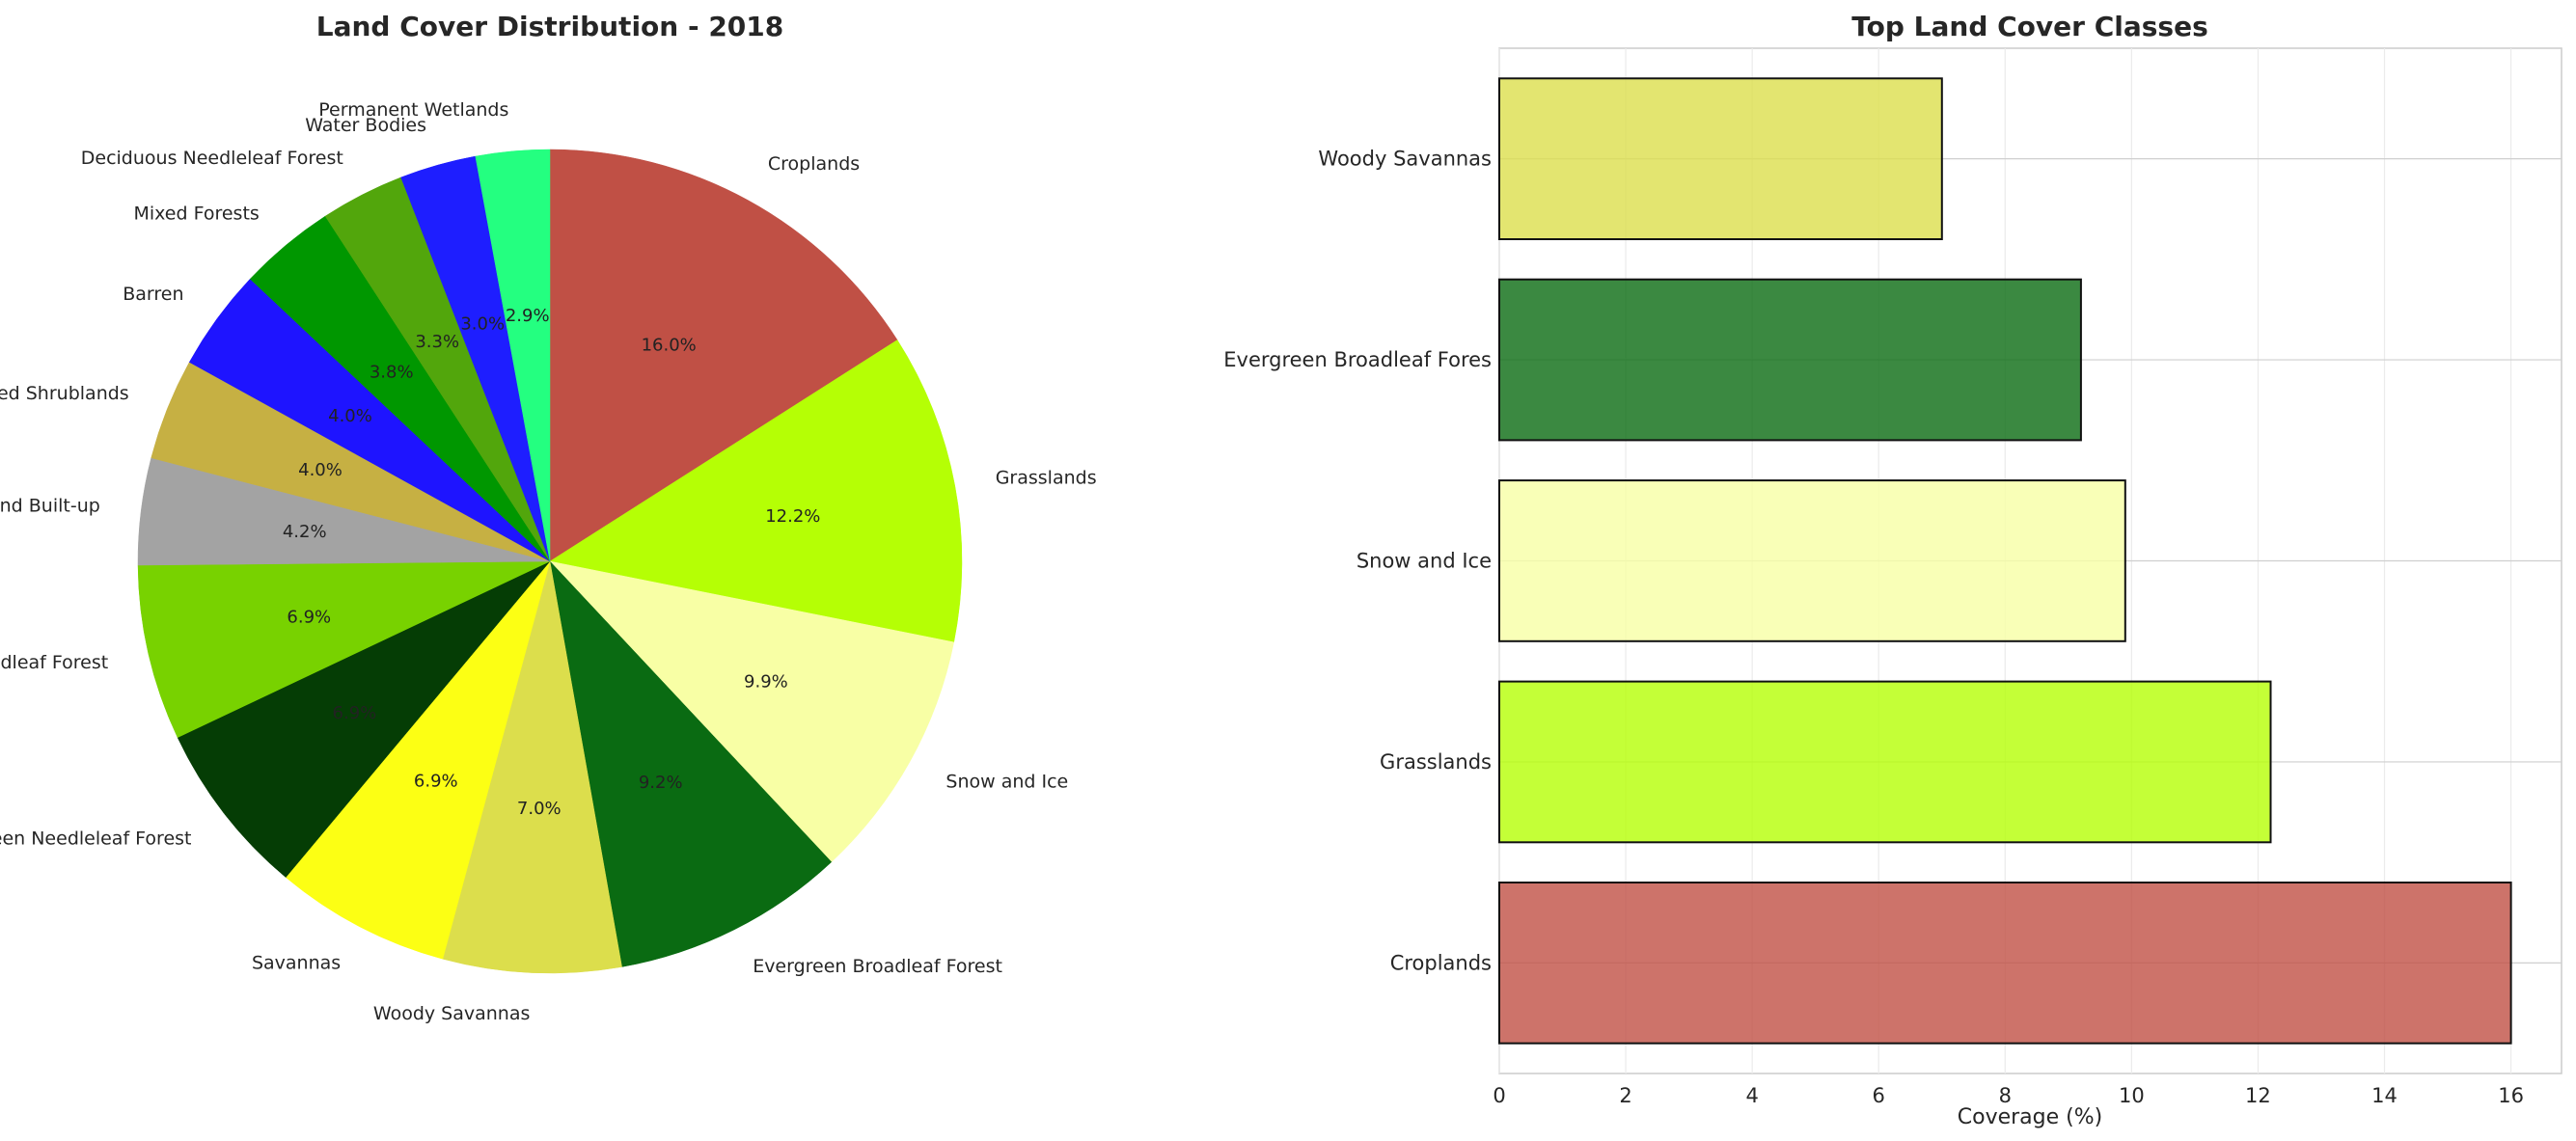 The image size is (2576, 1141). What do you see at coordinates (691, 764) in the screenshot?
I see `pie-slice-evergreen-broadleaf-forest` at bounding box center [691, 764].